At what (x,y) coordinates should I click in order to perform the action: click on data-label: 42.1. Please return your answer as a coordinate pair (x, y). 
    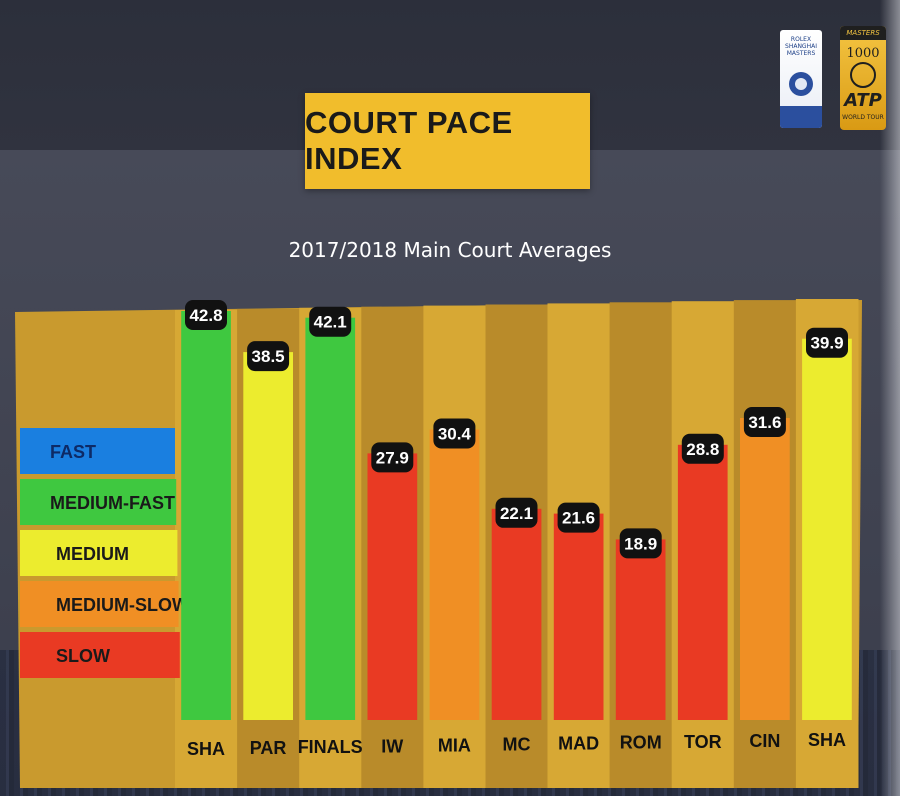
    Looking at the image, I should click on (330, 322).